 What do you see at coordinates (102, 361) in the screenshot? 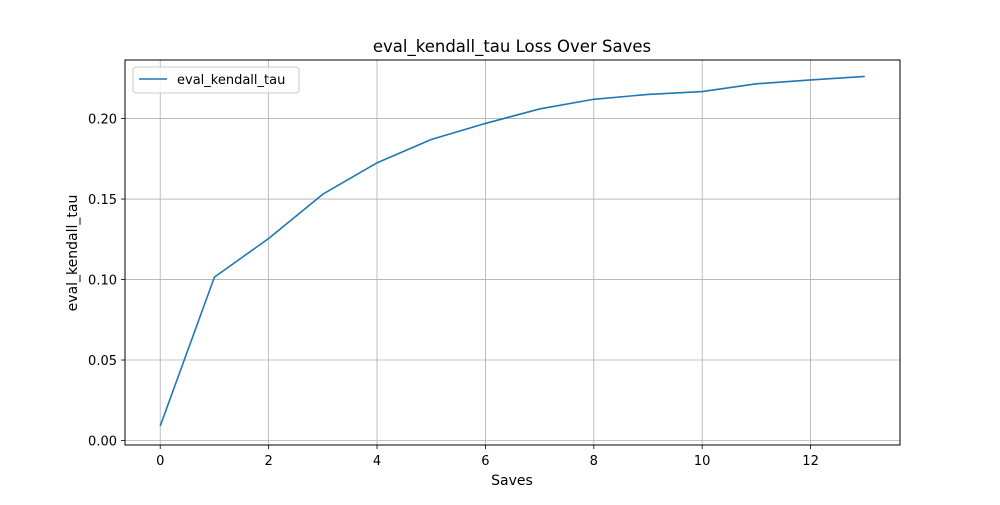
I see `y-tick-label: 0.05` at bounding box center [102, 361].